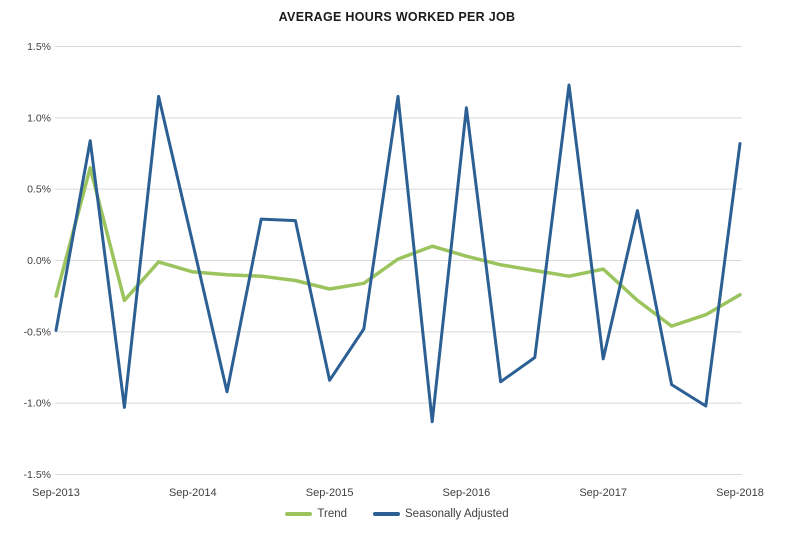 The height and width of the screenshot is (538, 794). What do you see at coordinates (37, 475) in the screenshot?
I see `y-tick-label: -1.5%` at bounding box center [37, 475].